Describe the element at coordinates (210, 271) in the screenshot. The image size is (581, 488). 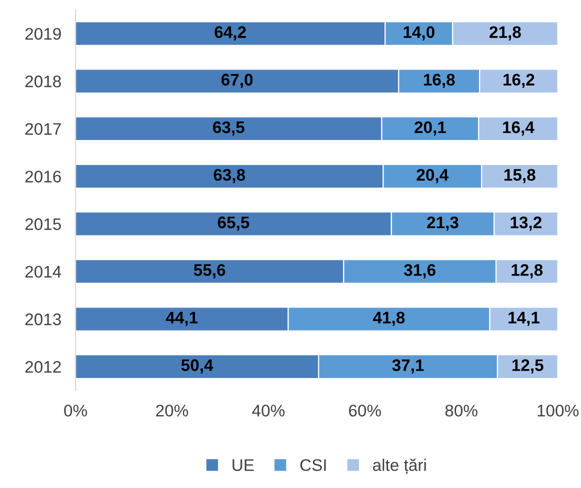
I see `data-label: 55,6` at that location.